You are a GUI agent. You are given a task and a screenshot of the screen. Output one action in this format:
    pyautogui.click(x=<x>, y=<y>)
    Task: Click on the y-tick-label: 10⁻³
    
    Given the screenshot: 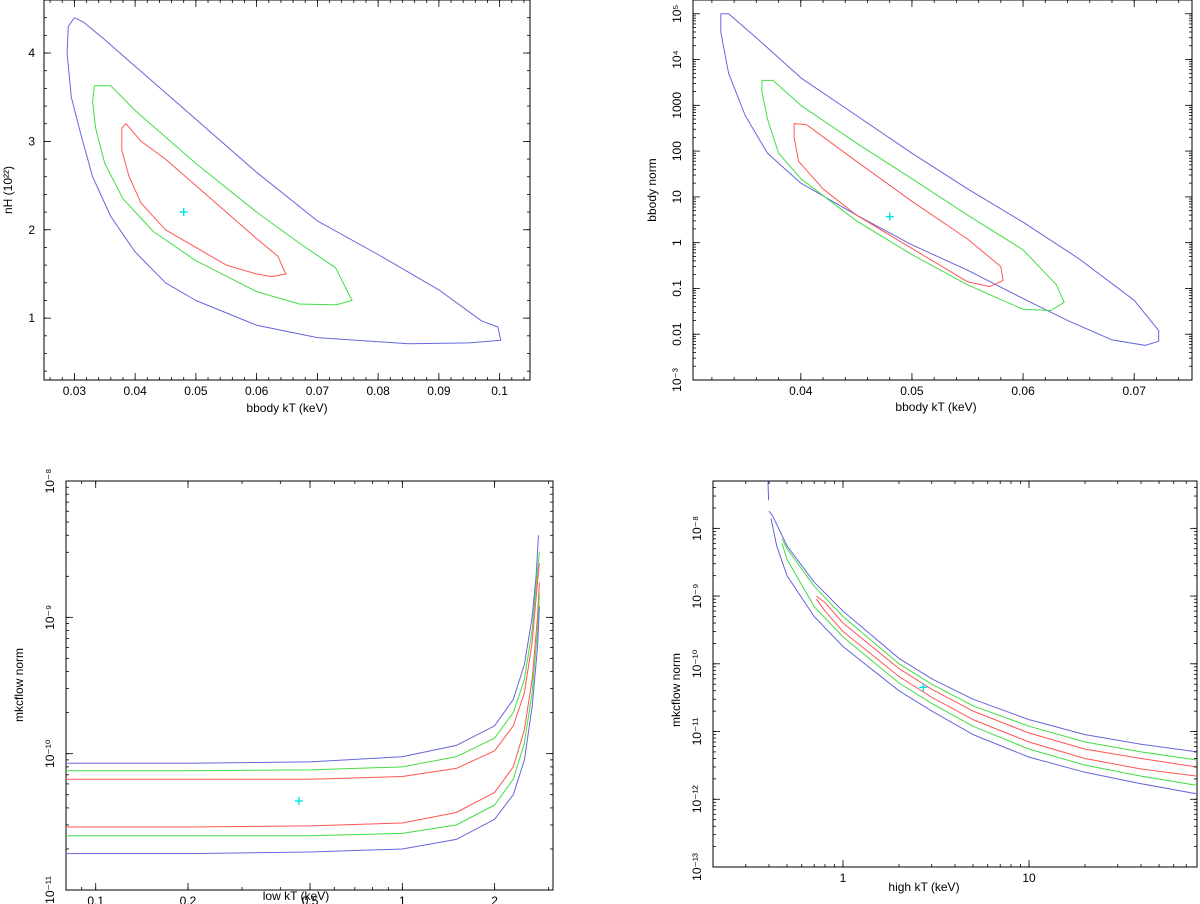 What is the action you would take?
    pyautogui.click(x=677, y=380)
    